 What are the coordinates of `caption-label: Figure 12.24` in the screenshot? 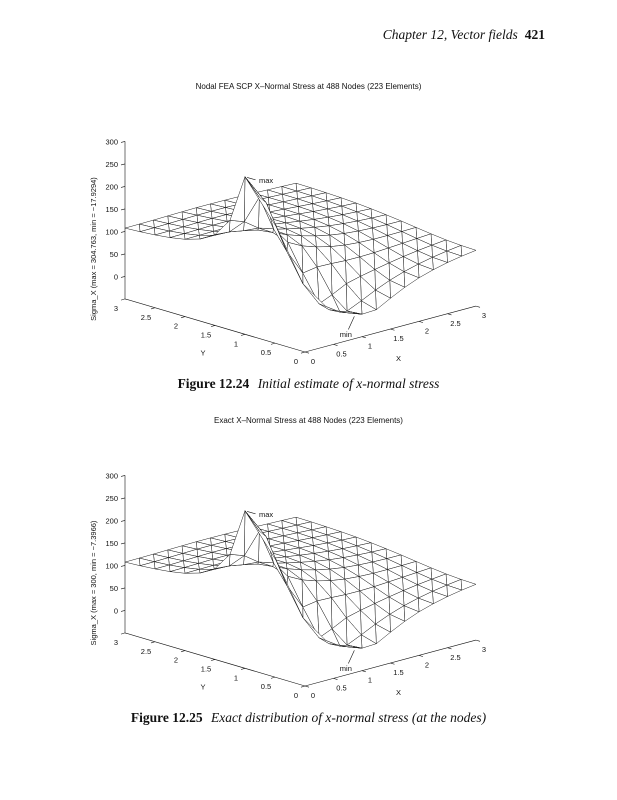 It's located at (213, 383).